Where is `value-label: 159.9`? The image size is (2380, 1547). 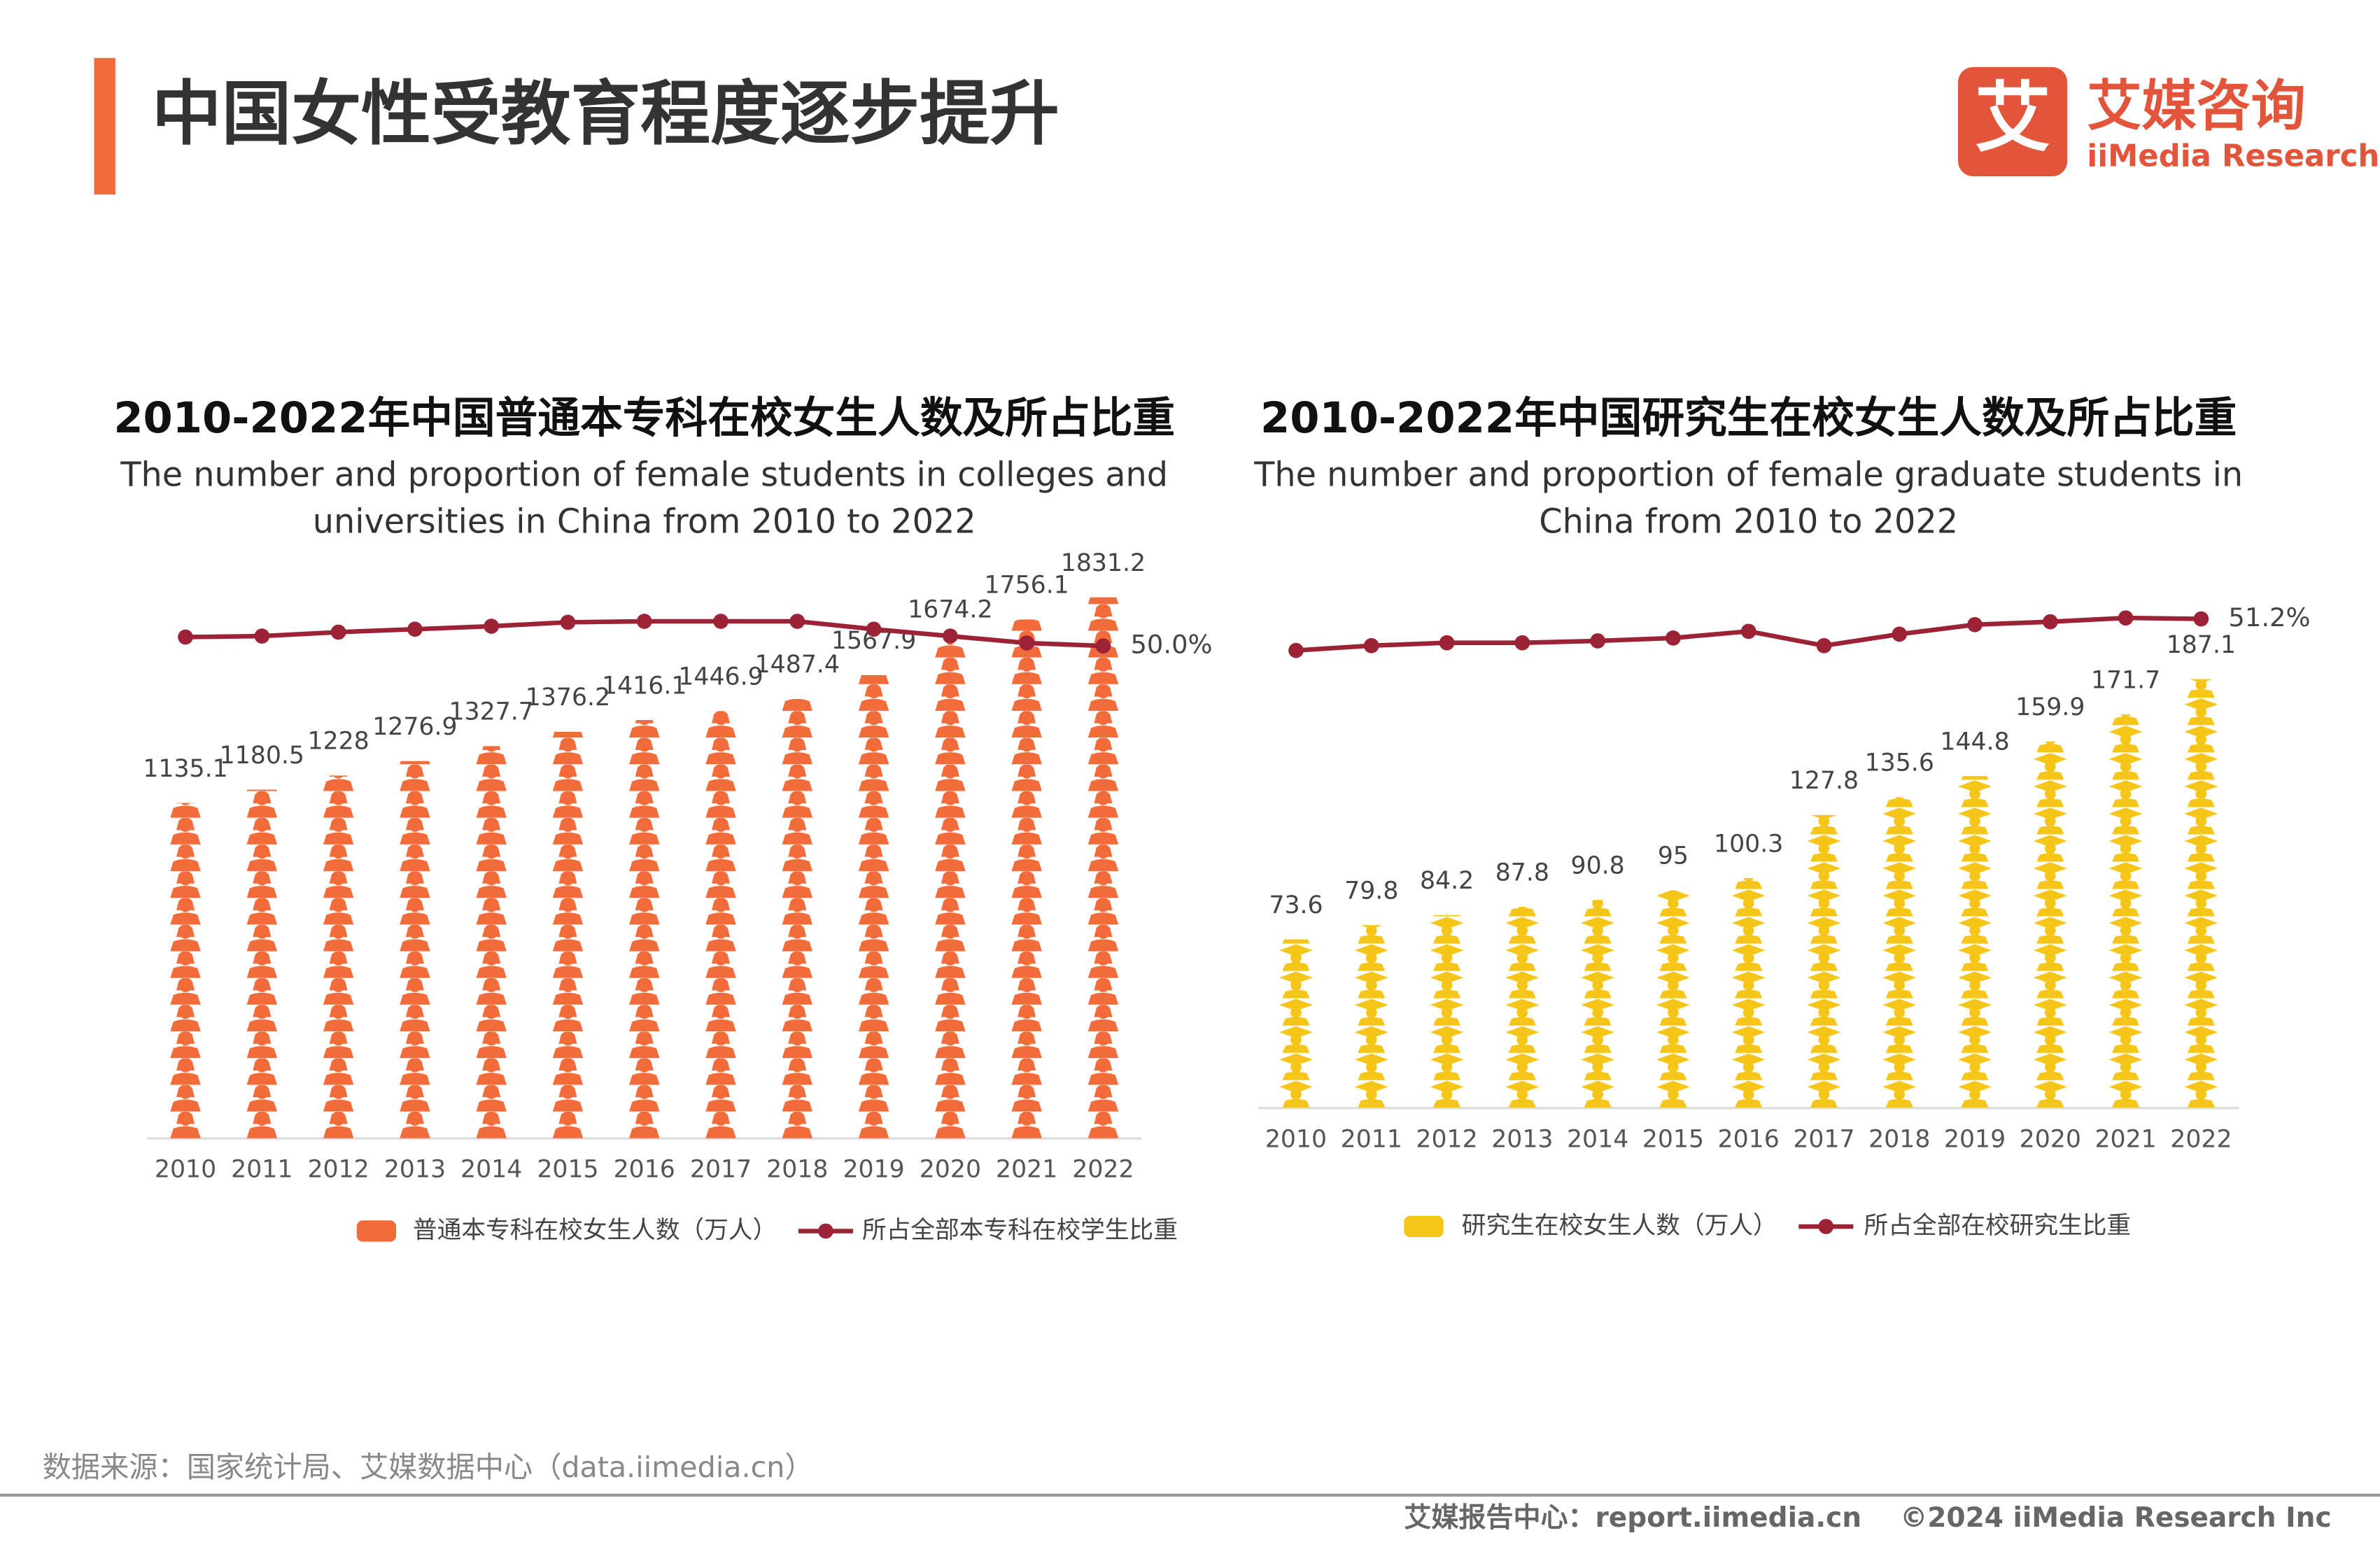
value-label: 159.9 is located at coordinates (2050, 707).